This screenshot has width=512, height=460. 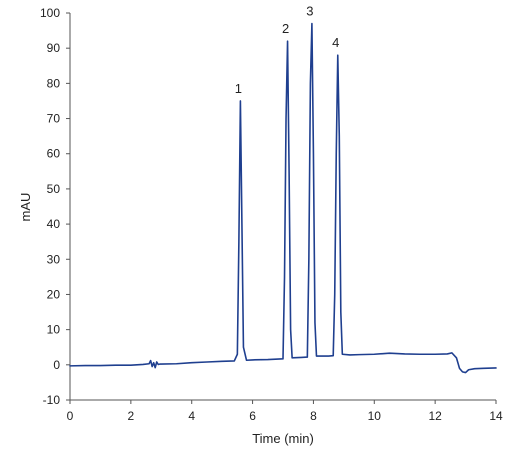 What do you see at coordinates (56, 365) in the screenshot?
I see `y-tick-label: 0` at bounding box center [56, 365].